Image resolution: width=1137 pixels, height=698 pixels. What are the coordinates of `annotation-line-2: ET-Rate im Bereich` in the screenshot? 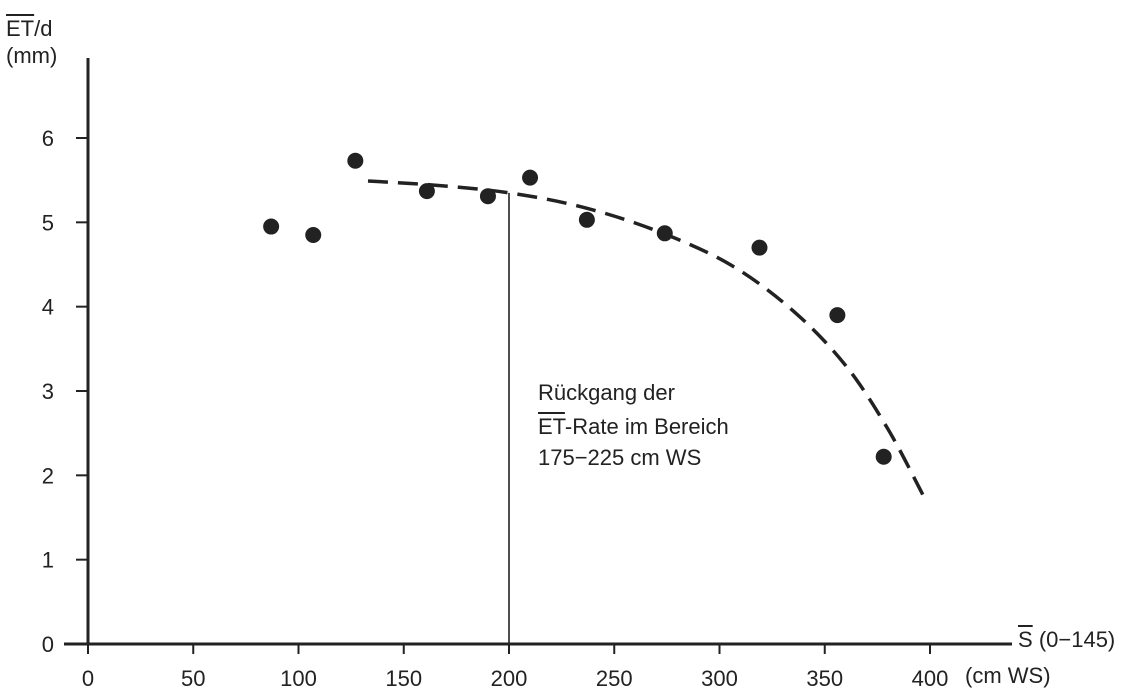 It's located at (633, 429).